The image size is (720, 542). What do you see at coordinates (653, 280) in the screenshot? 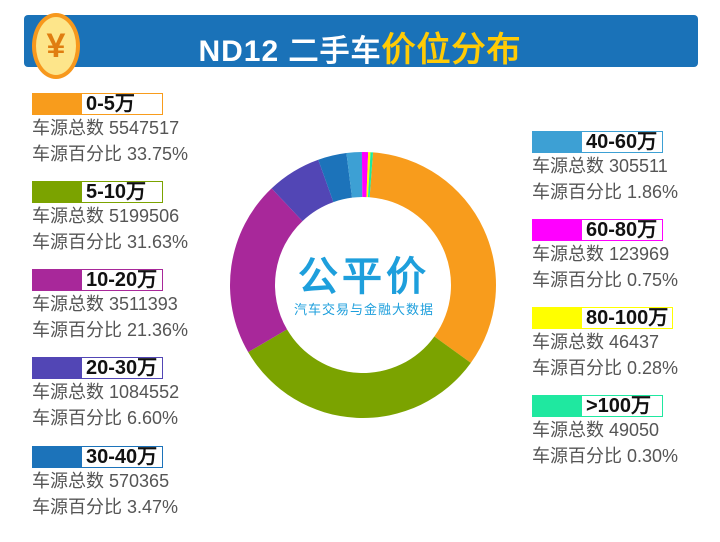
I see `percent-value: 0.75%` at bounding box center [653, 280].